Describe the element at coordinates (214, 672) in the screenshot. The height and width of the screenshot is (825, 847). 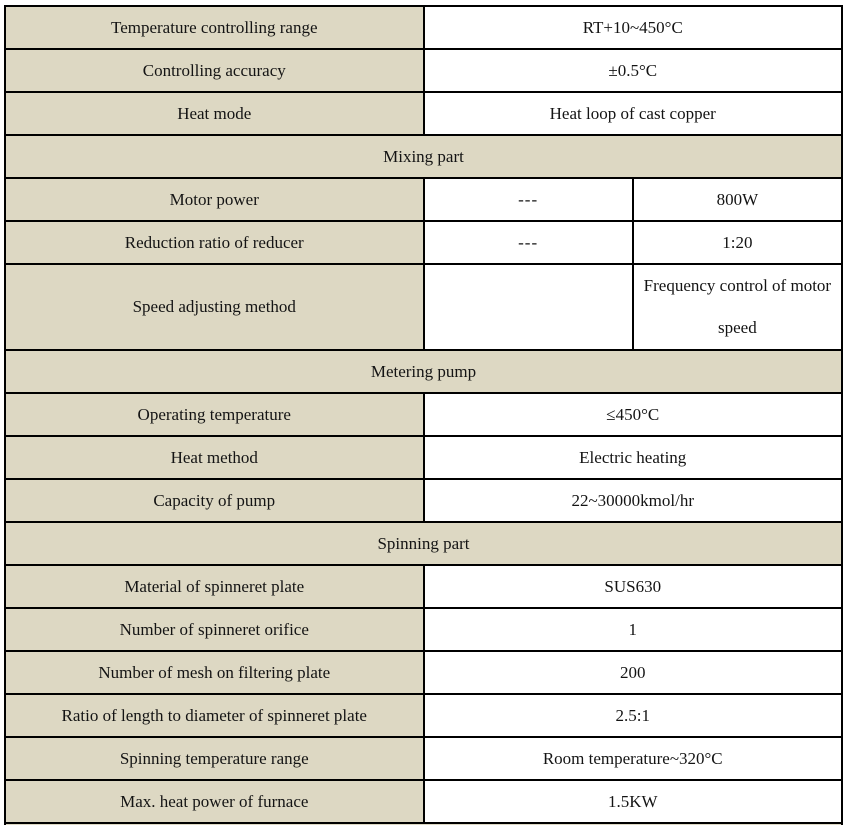
I see `spec-label: Number of mesh on filtering plate` at that location.